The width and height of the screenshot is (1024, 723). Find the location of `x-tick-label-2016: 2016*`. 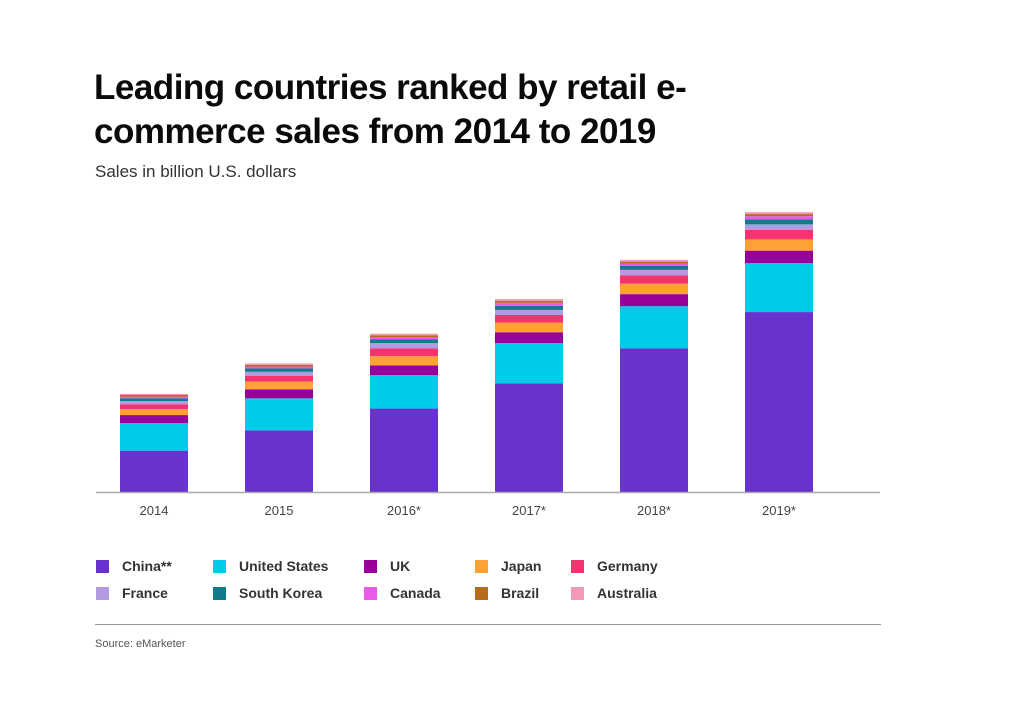

x-tick-label-2016: 2016* is located at coordinates (404, 510).